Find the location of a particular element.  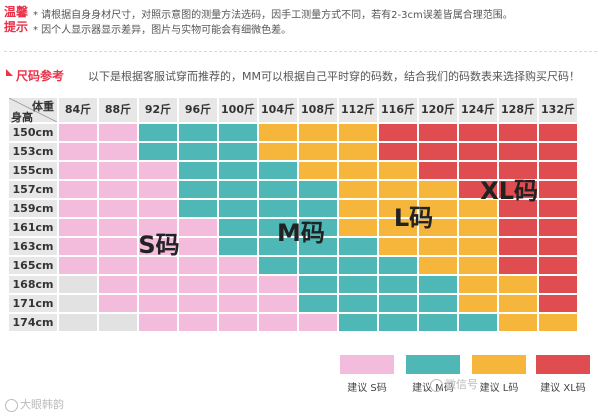

weight-header: 96斤 is located at coordinates (198, 110).